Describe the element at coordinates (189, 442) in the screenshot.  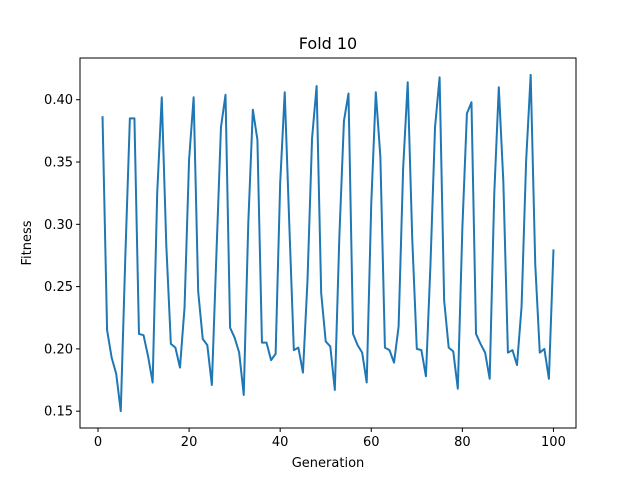
I see `x-tick-label: 20` at that location.